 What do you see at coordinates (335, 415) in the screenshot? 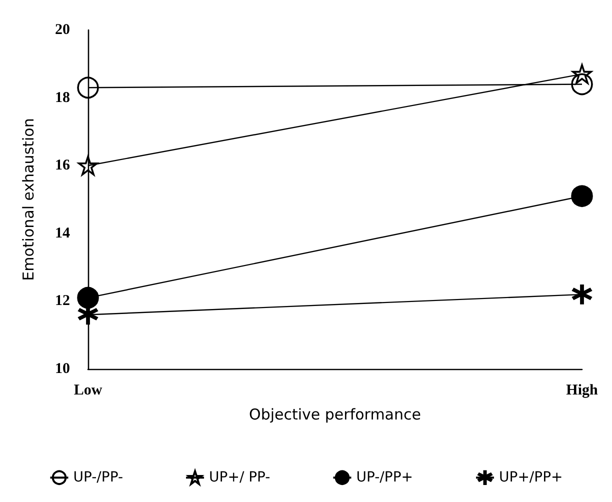
I see `x-axis-title: Objective performance` at bounding box center [335, 415].